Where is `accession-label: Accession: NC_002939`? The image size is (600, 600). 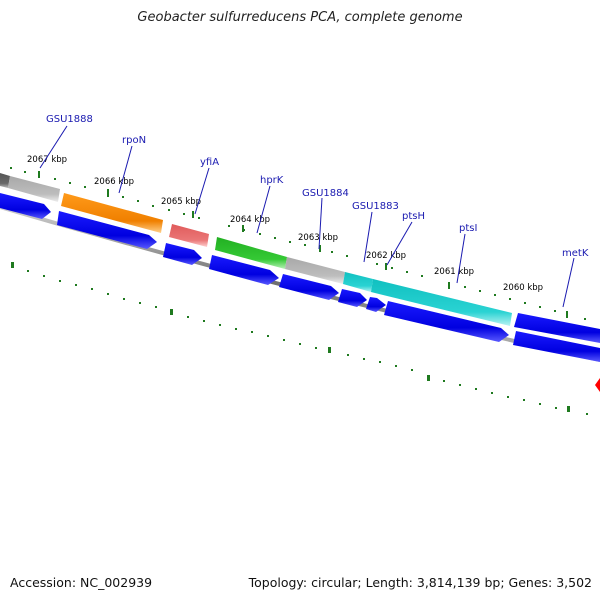
accession-label: Accession: NC_002939 is located at coordinates (81, 582).